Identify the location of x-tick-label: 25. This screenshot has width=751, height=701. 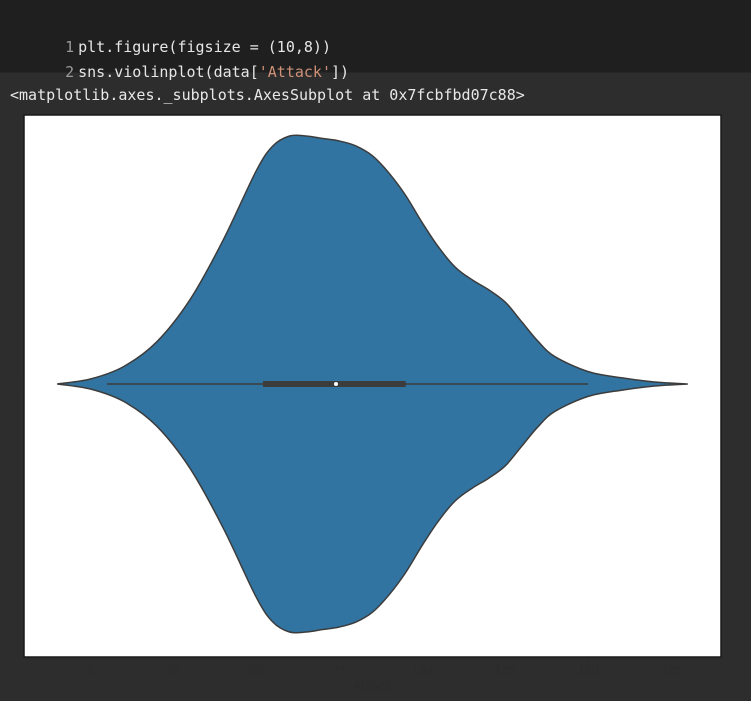
(173, 670).